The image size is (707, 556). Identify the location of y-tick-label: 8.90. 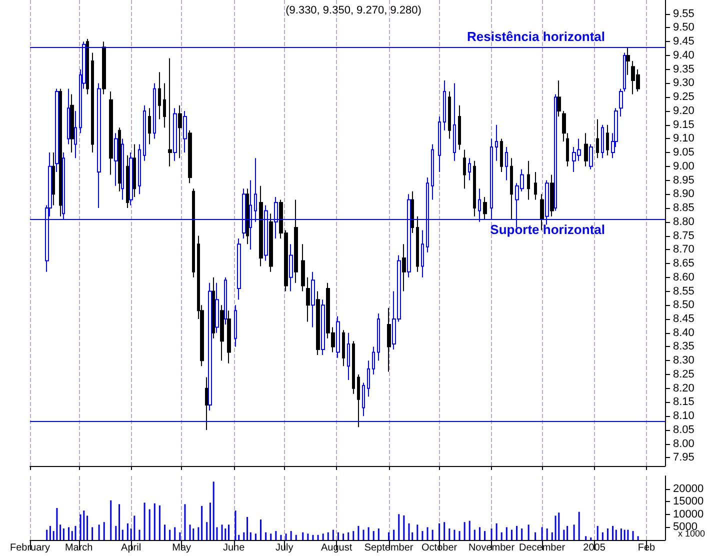
(683, 194).